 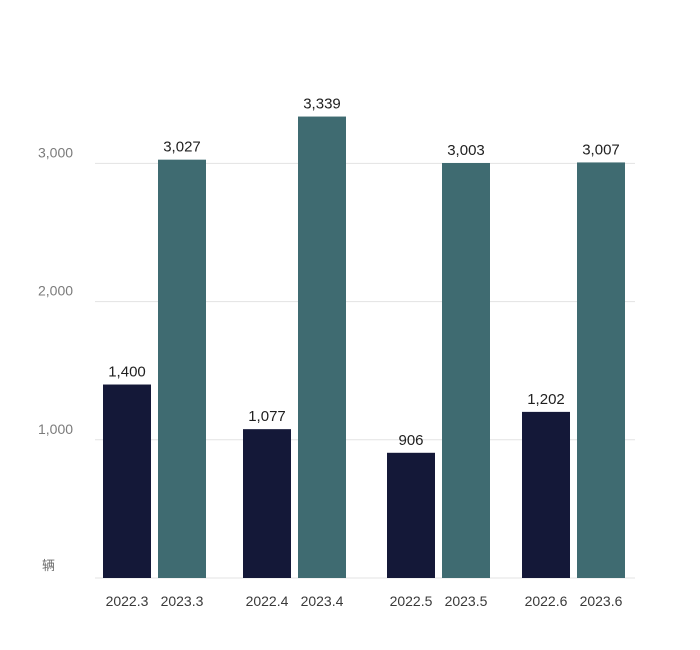 I want to click on x-tick-label: 2023.6, so click(x=601, y=601).